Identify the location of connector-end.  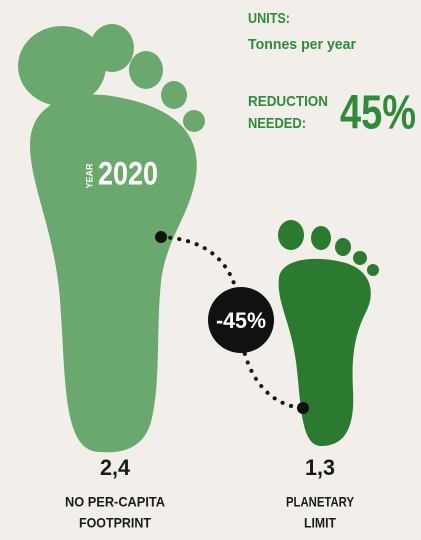
(303, 408).